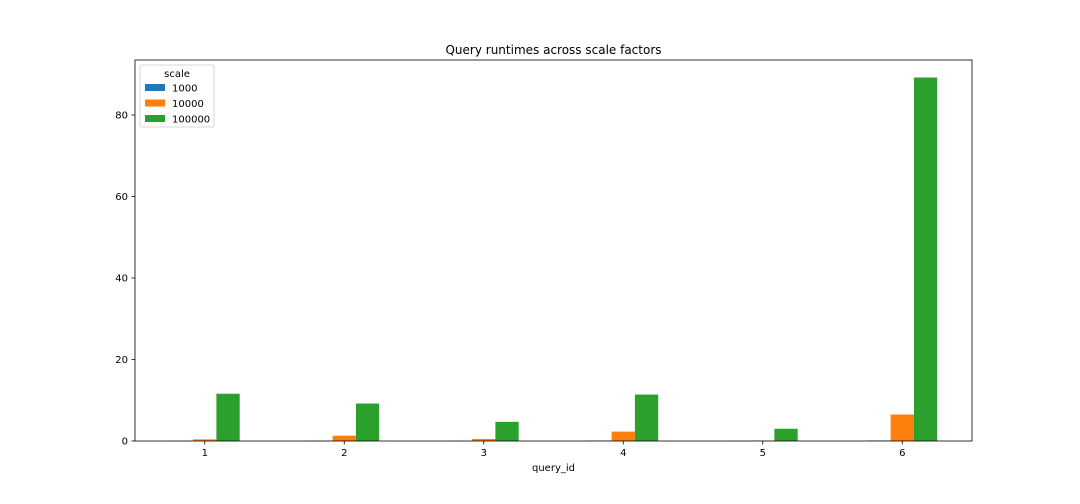 The image size is (1080, 504). I want to click on y-tick-label: 40, so click(121, 279).